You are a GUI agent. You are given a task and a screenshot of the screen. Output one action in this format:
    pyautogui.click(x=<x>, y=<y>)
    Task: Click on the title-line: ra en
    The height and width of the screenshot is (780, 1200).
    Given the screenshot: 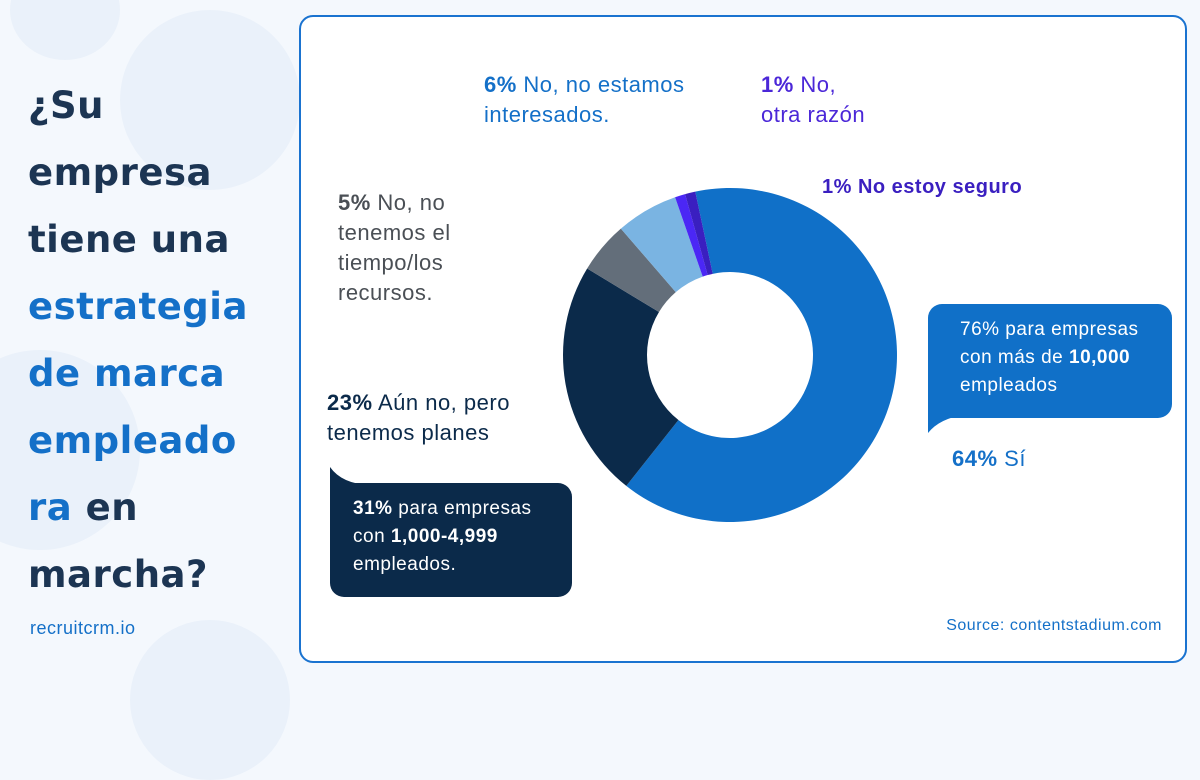 What is the action you would take?
    pyautogui.click(x=163, y=507)
    